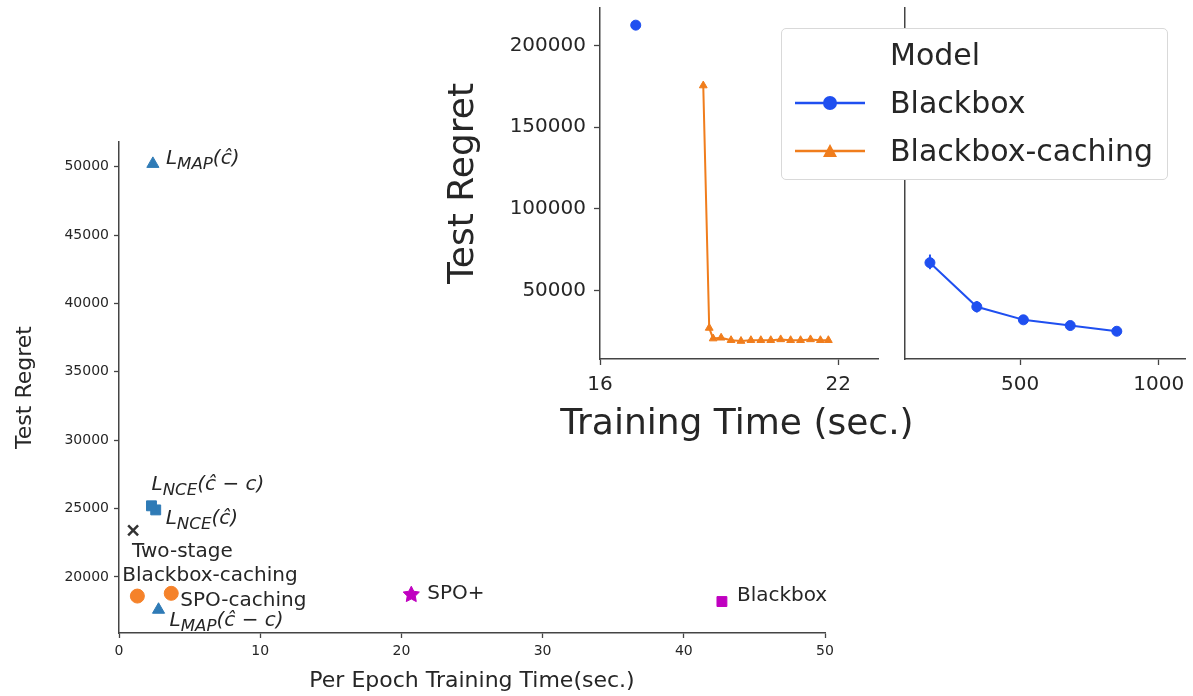 This screenshot has width=1193, height=696. Describe the element at coordinates (935, 55) in the screenshot. I see `legend-title: Model` at that location.